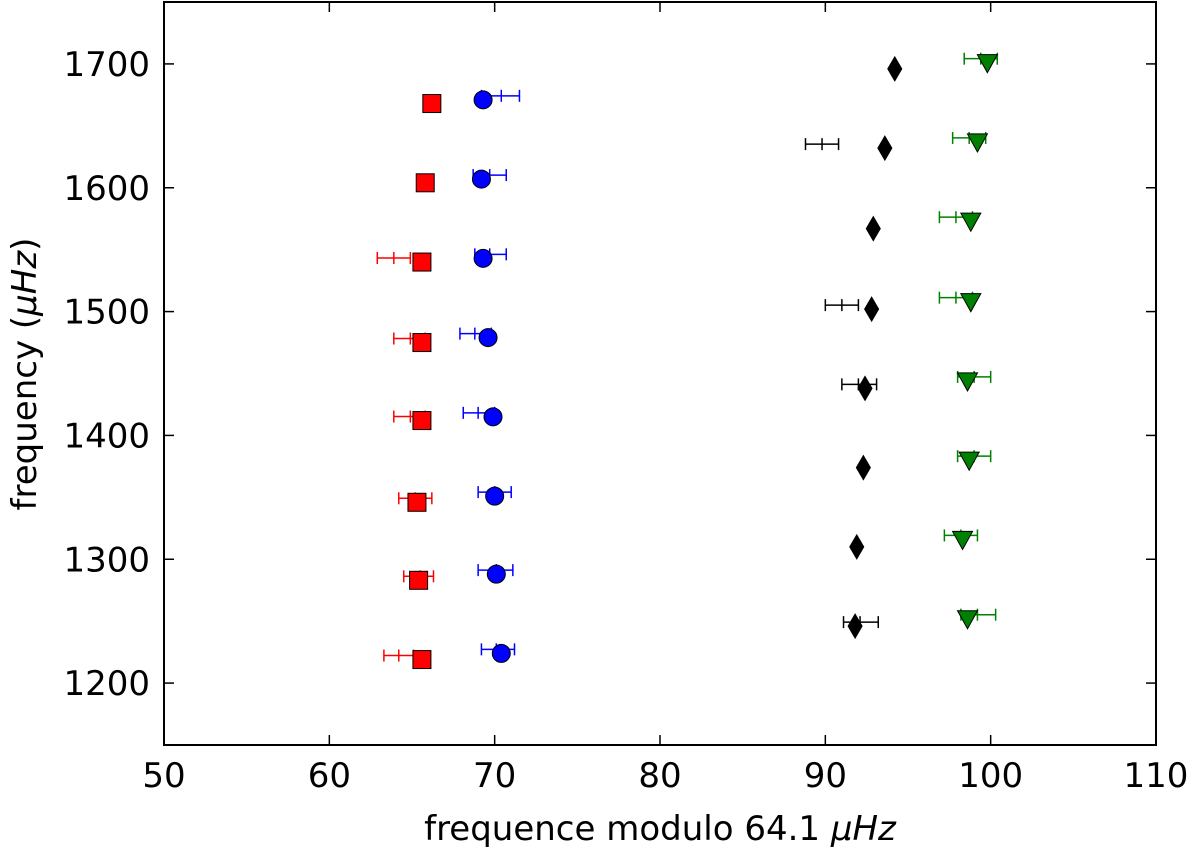  What do you see at coordinates (329, 776) in the screenshot?
I see `x-tick-label: 60` at bounding box center [329, 776].